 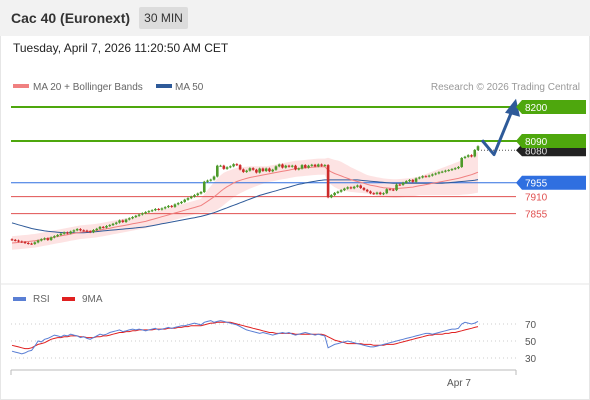 I want to click on forecast-arrow-line, so click(x=497, y=133).